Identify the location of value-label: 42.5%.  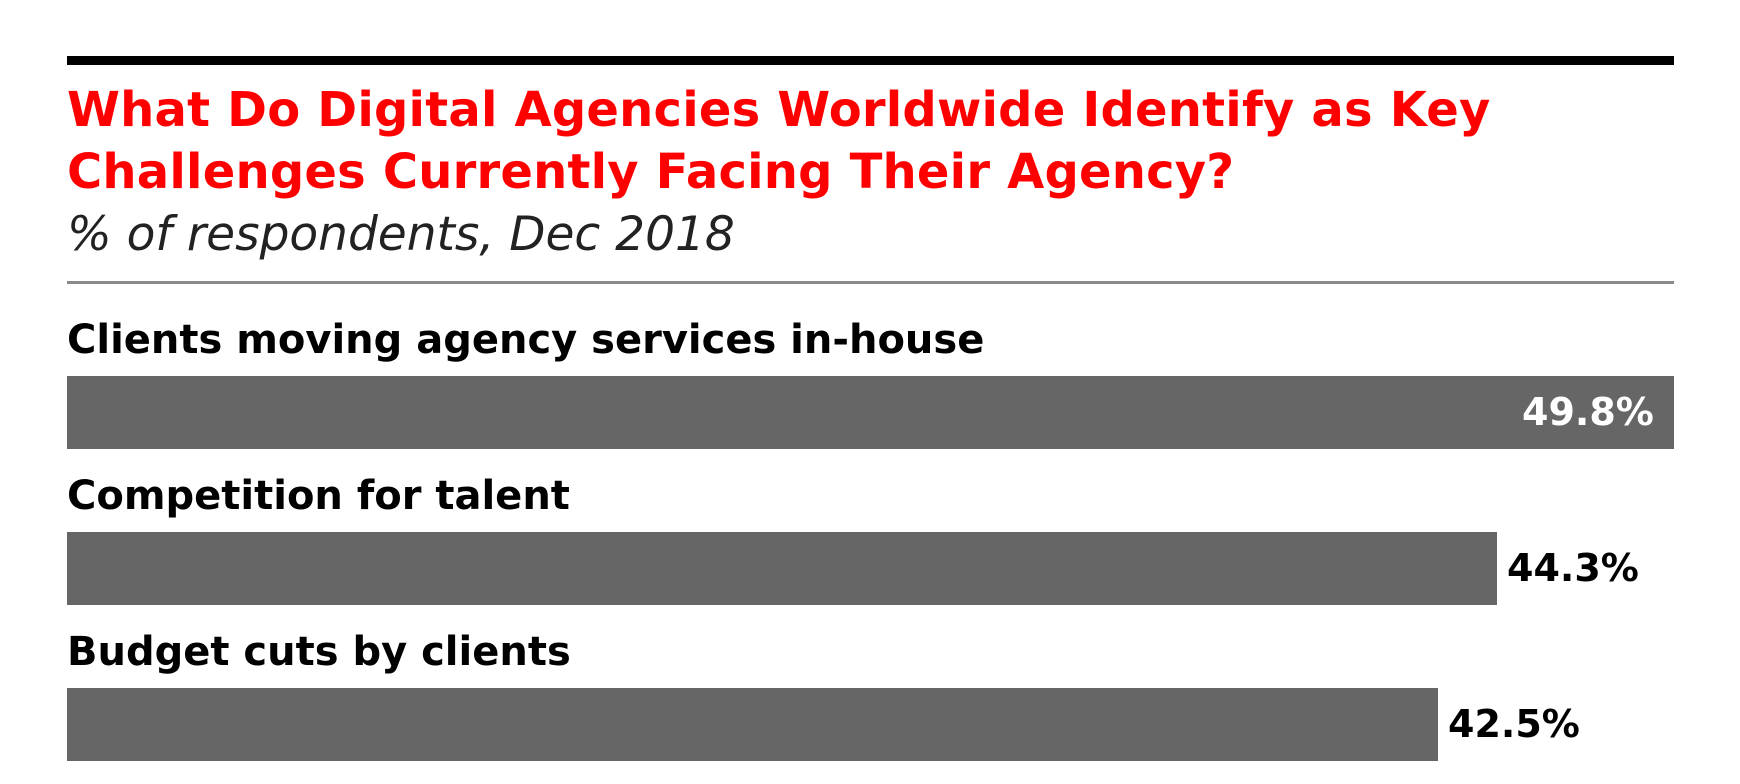
(1514, 724).